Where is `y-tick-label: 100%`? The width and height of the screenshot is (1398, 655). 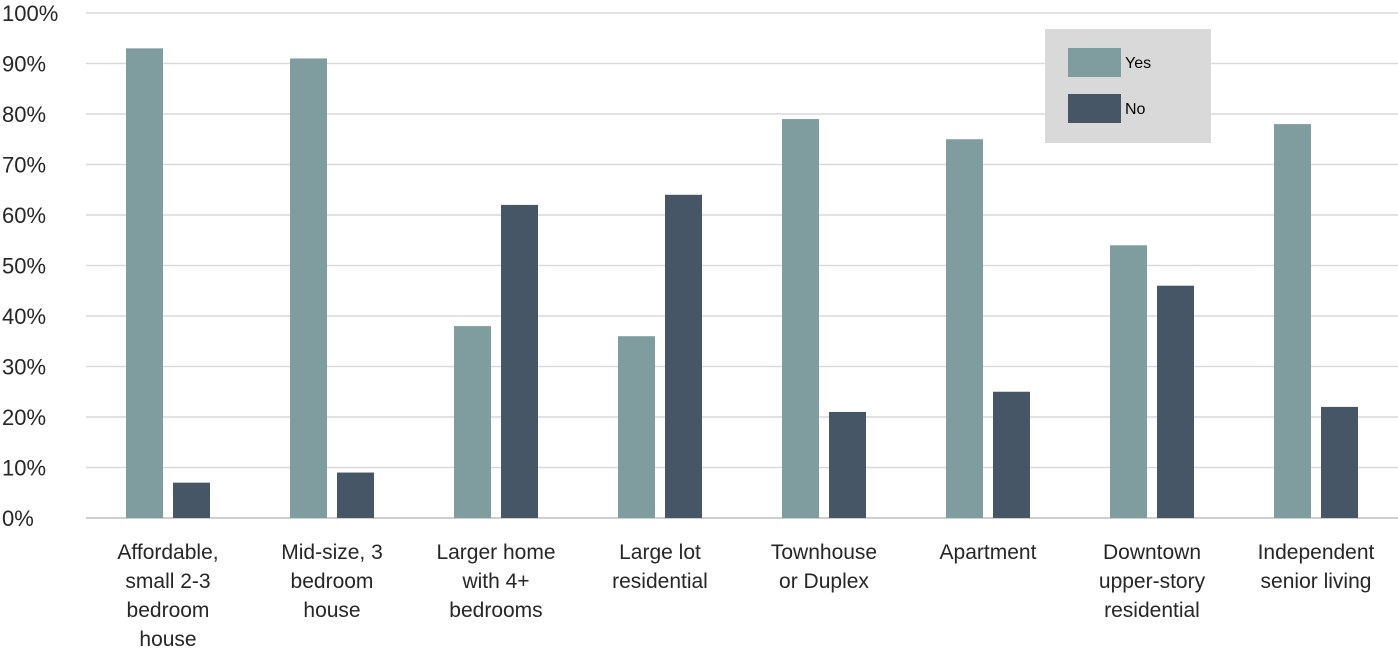
y-tick-label: 100% is located at coordinates (30, 13).